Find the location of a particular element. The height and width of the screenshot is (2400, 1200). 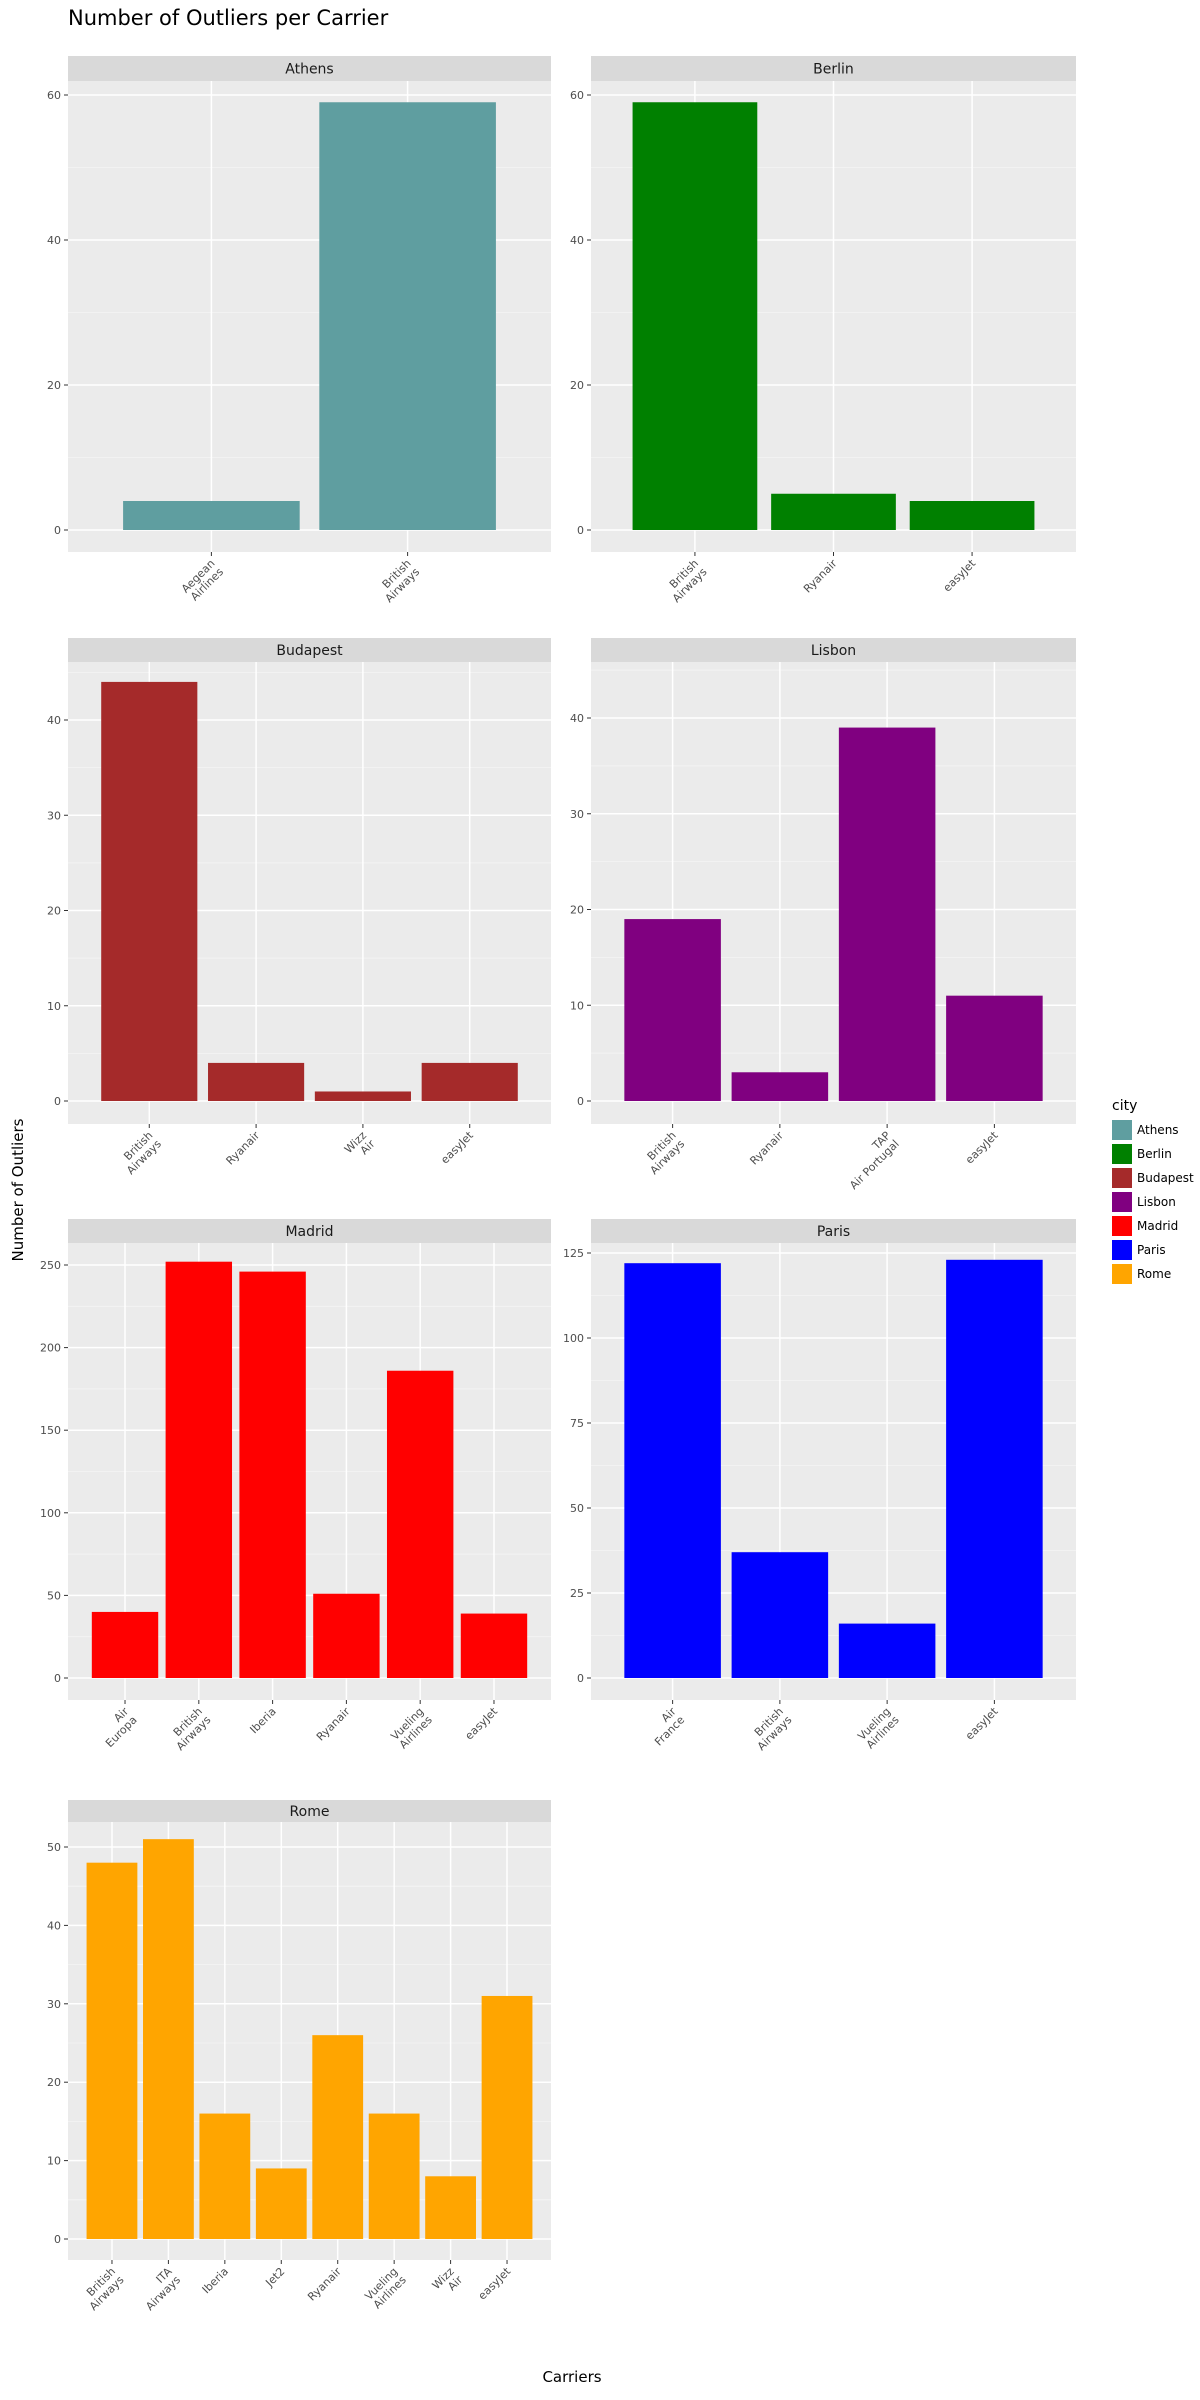

legend-item-athens: Athens is located at coordinates (1153, 1130).